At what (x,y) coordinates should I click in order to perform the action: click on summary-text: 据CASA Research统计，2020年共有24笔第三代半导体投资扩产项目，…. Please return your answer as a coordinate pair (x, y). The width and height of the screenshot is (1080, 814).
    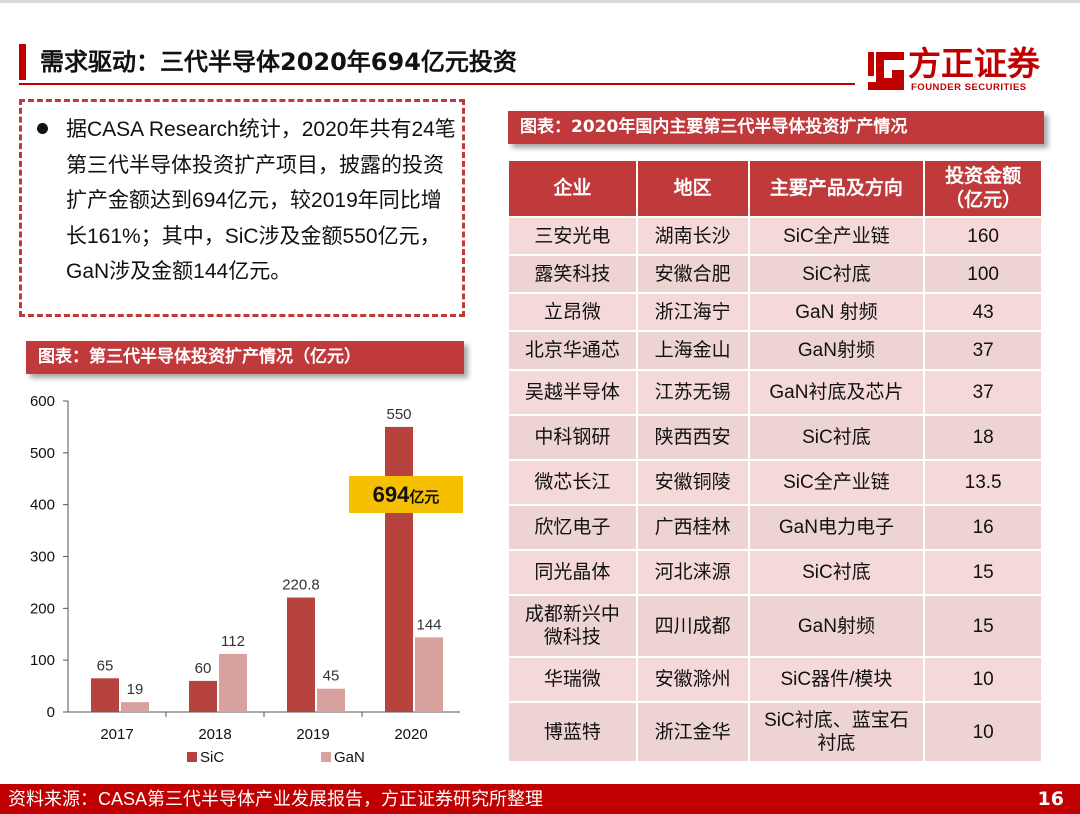
    Looking at the image, I should click on (261, 200).